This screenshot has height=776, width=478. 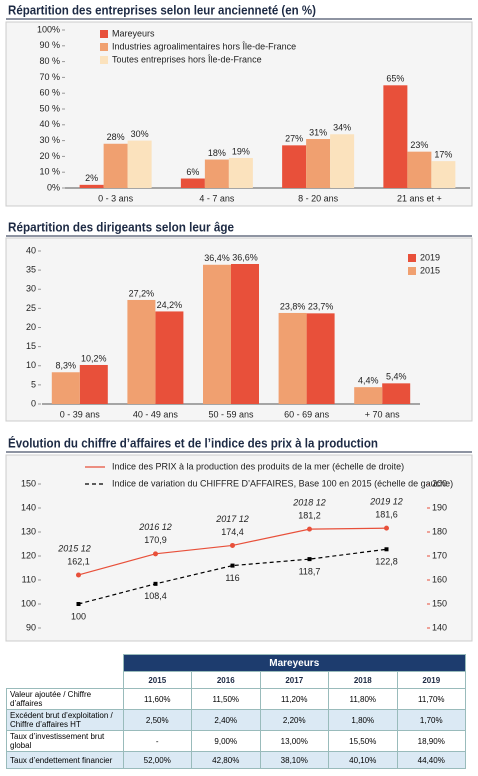 I want to click on value-label: 30%, so click(x=140, y=134).